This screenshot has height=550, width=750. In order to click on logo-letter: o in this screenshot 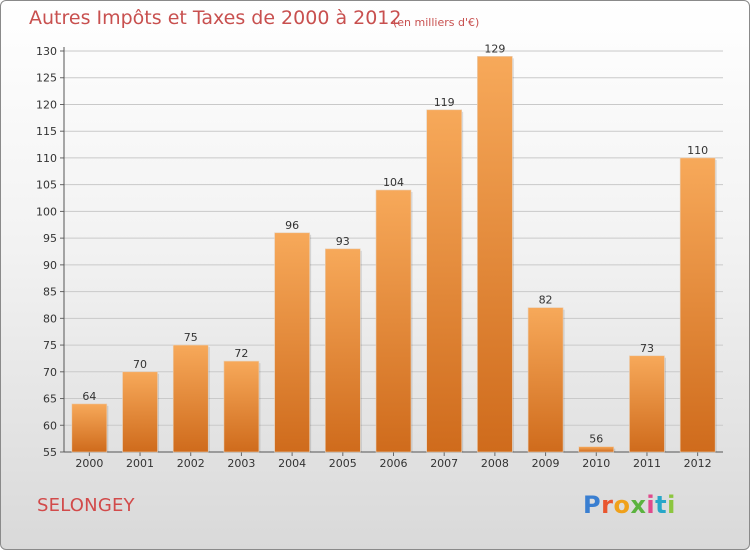, I will do `click(622, 505)`.